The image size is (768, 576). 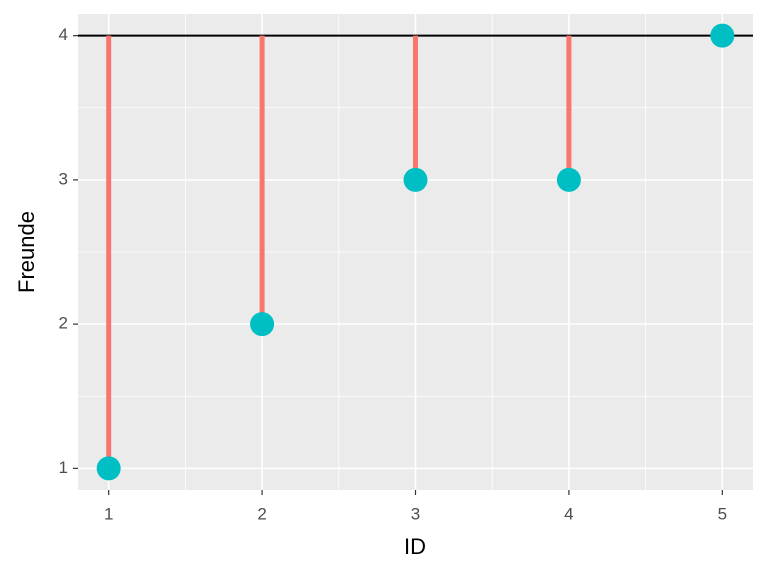 What do you see at coordinates (261, 513) in the screenshot?
I see `x-tick-label: 2` at bounding box center [261, 513].